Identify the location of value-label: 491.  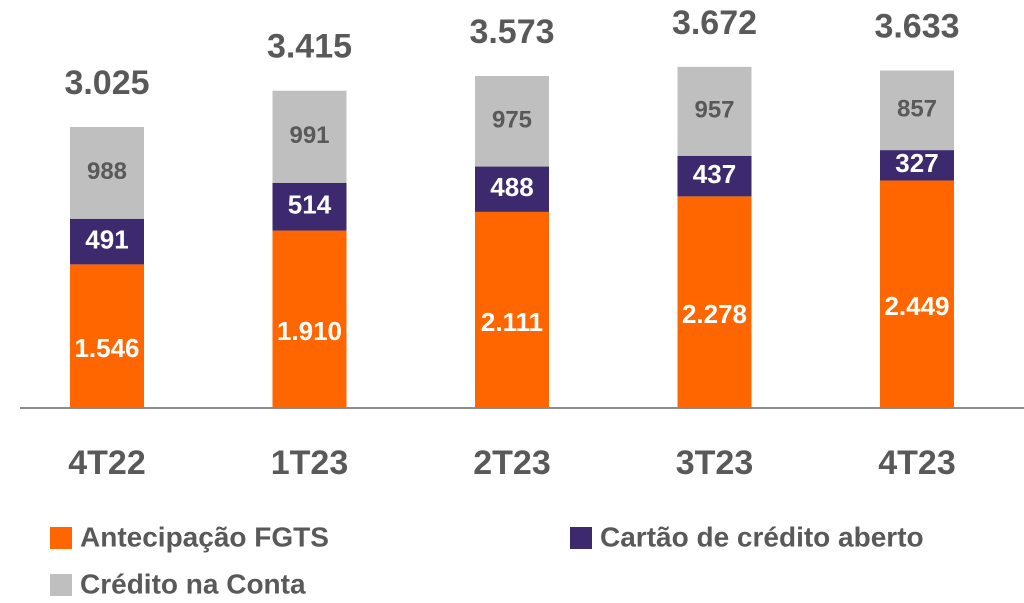
(106, 239).